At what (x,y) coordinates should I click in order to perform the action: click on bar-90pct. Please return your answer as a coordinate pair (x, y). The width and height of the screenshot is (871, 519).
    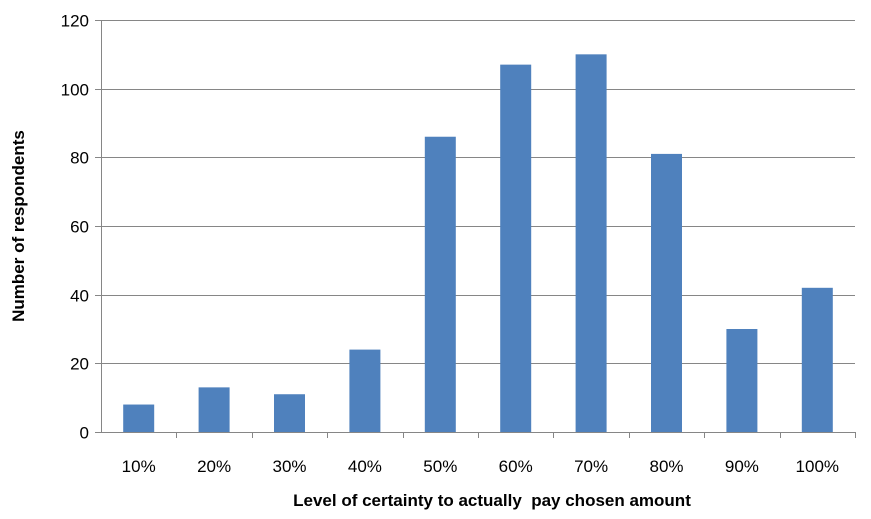
    Looking at the image, I should click on (742, 380).